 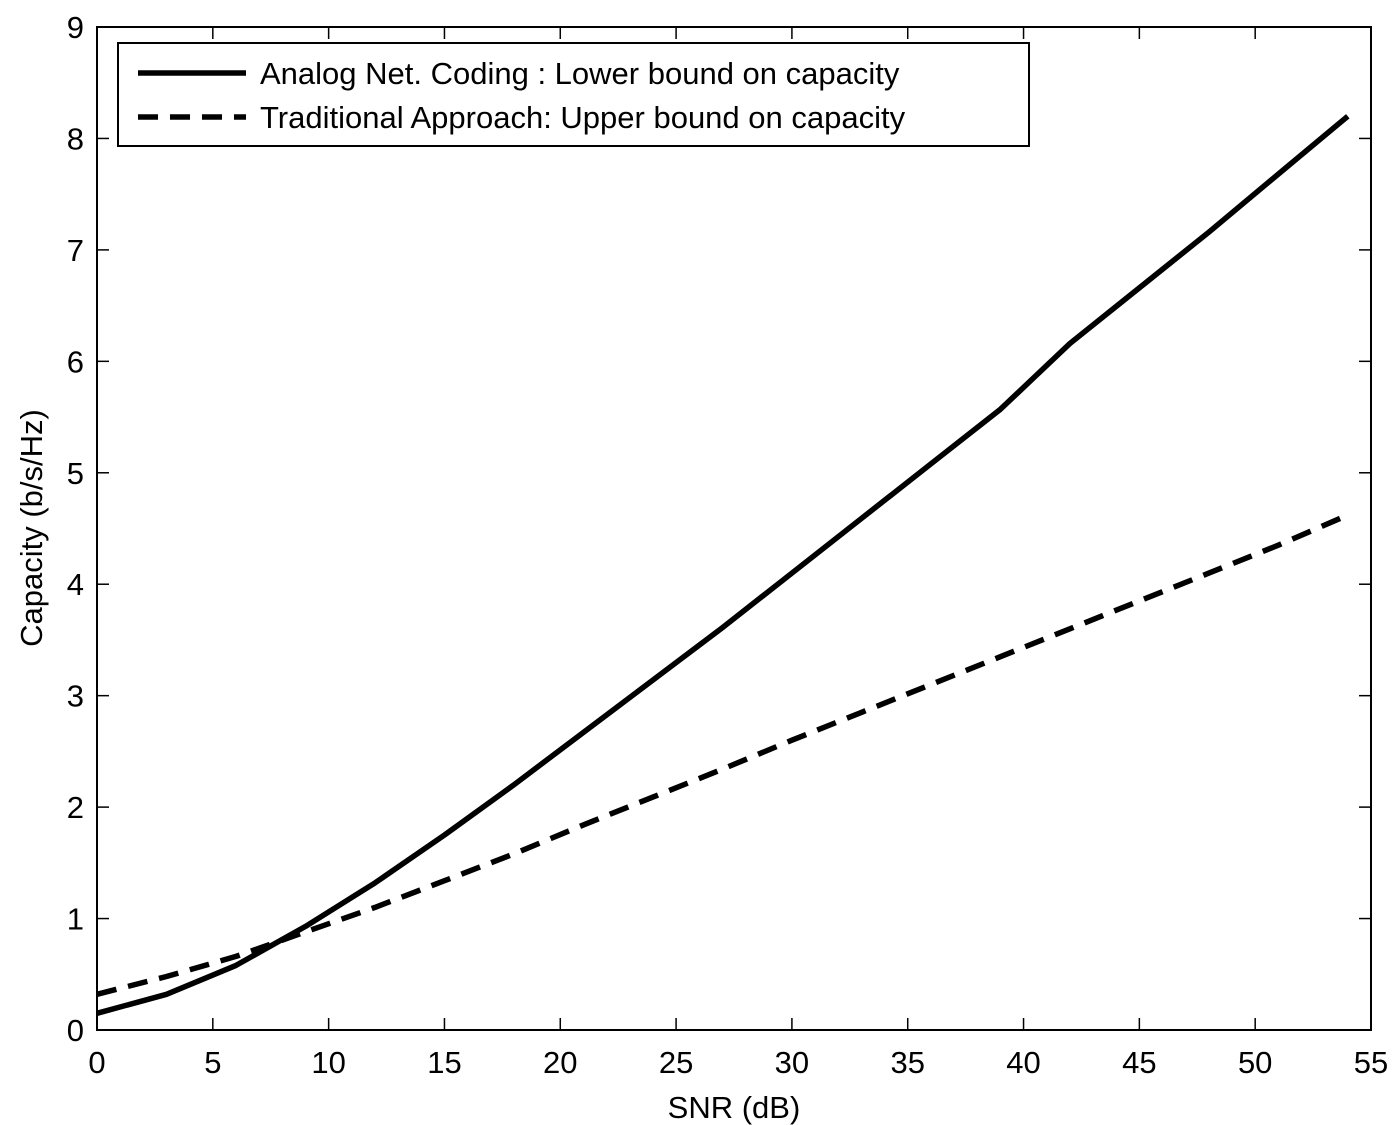 What do you see at coordinates (96, 1062) in the screenshot?
I see `x-tick-label: 0` at bounding box center [96, 1062].